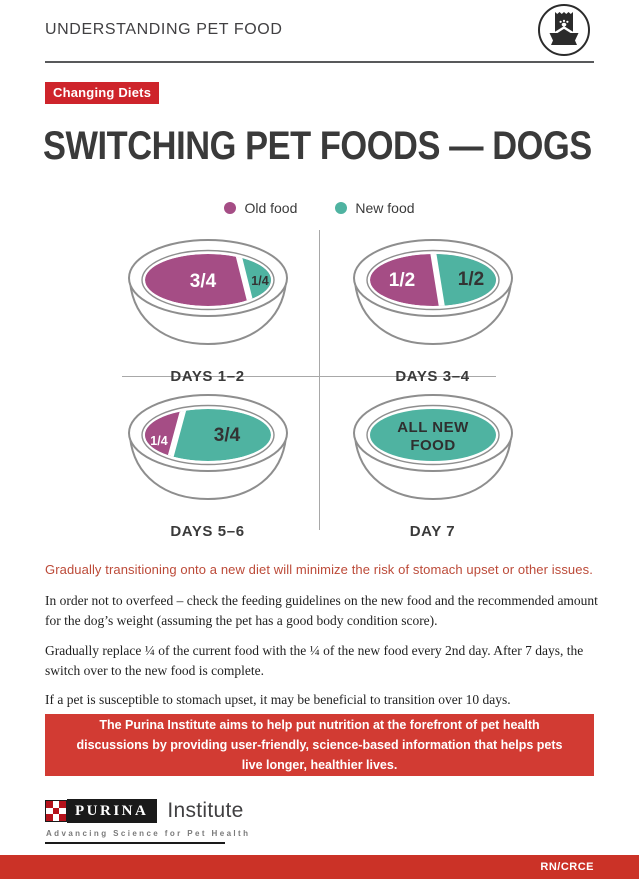  What do you see at coordinates (432, 531) in the screenshot?
I see `day-label: DAY 7` at bounding box center [432, 531].